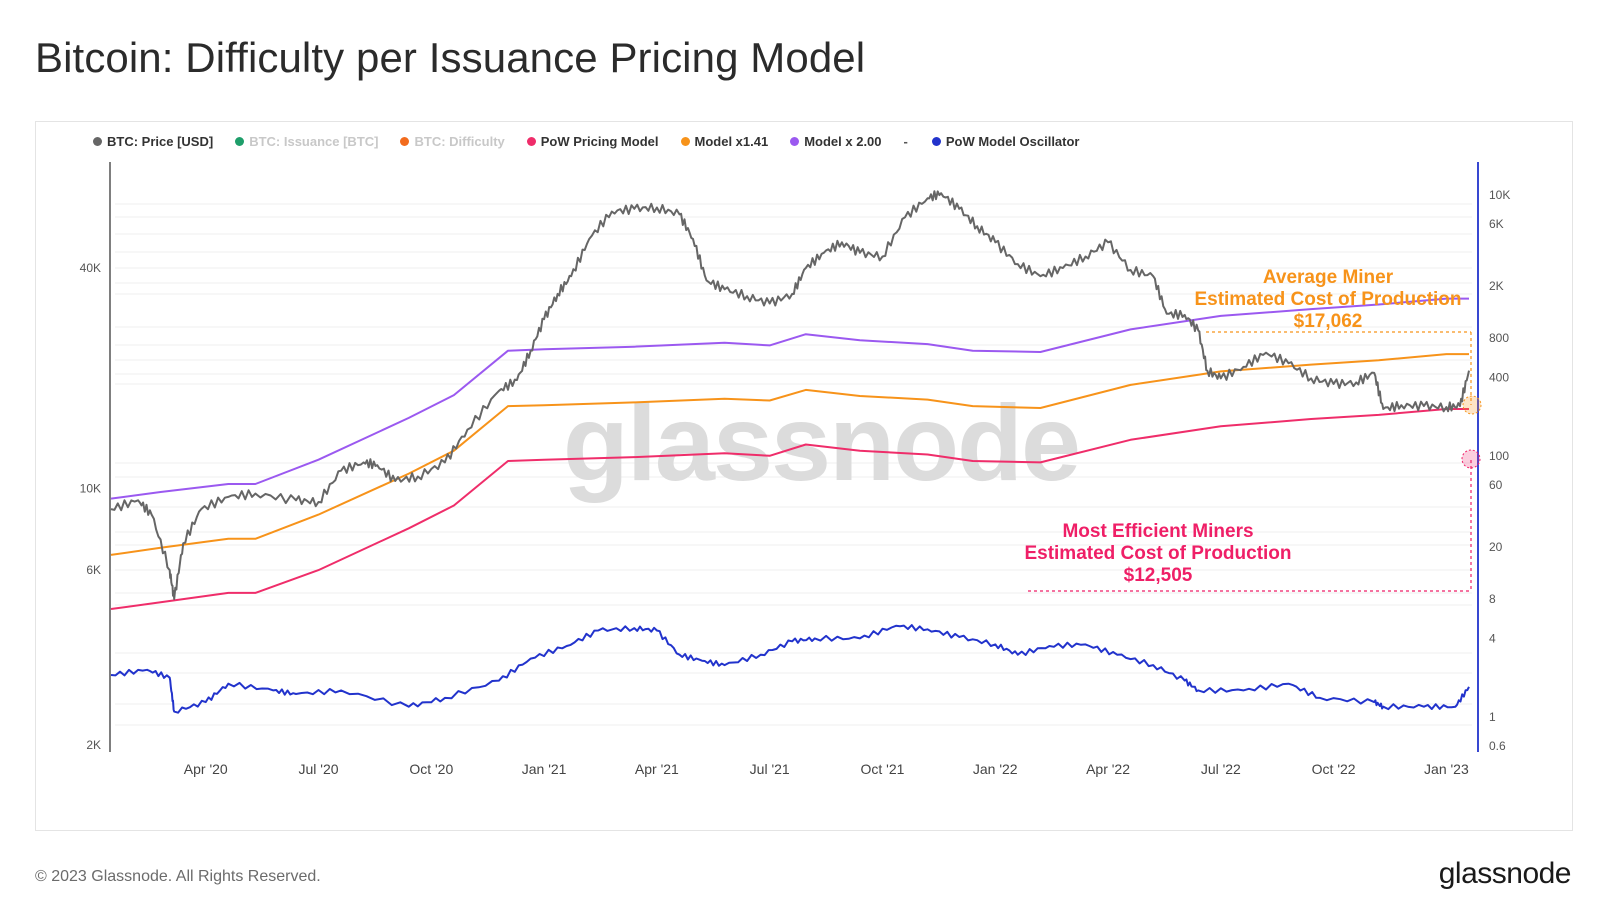 Image resolution: width=1600 pixels, height=922 pixels. Describe the element at coordinates (1492, 717) in the screenshot. I see `y-right-tick-label: 1` at that location.